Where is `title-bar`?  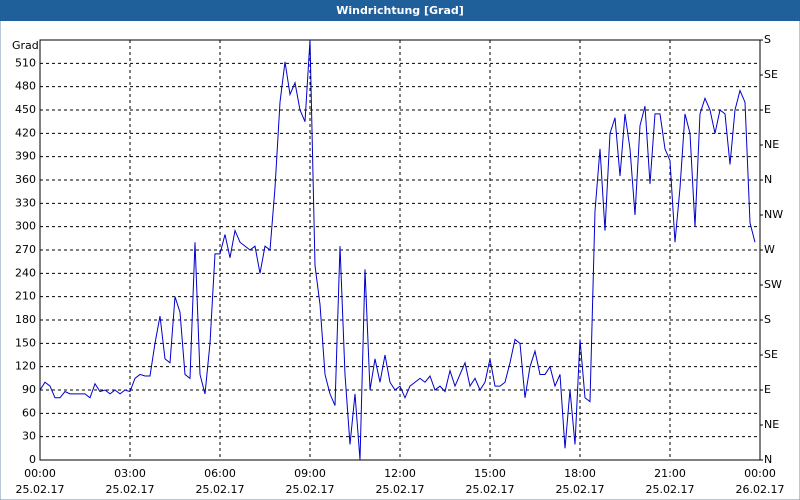 title-bar is located at coordinates (400, 10).